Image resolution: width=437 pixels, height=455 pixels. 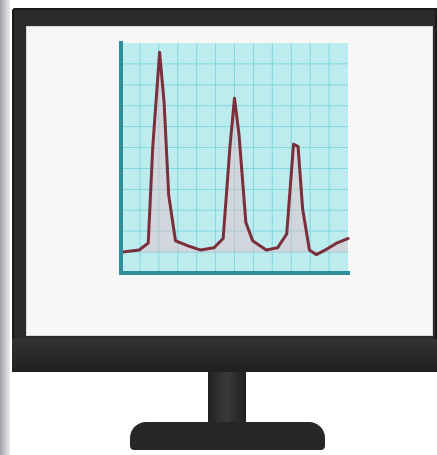 I want to click on monitor-stand-base, so click(x=227, y=436).